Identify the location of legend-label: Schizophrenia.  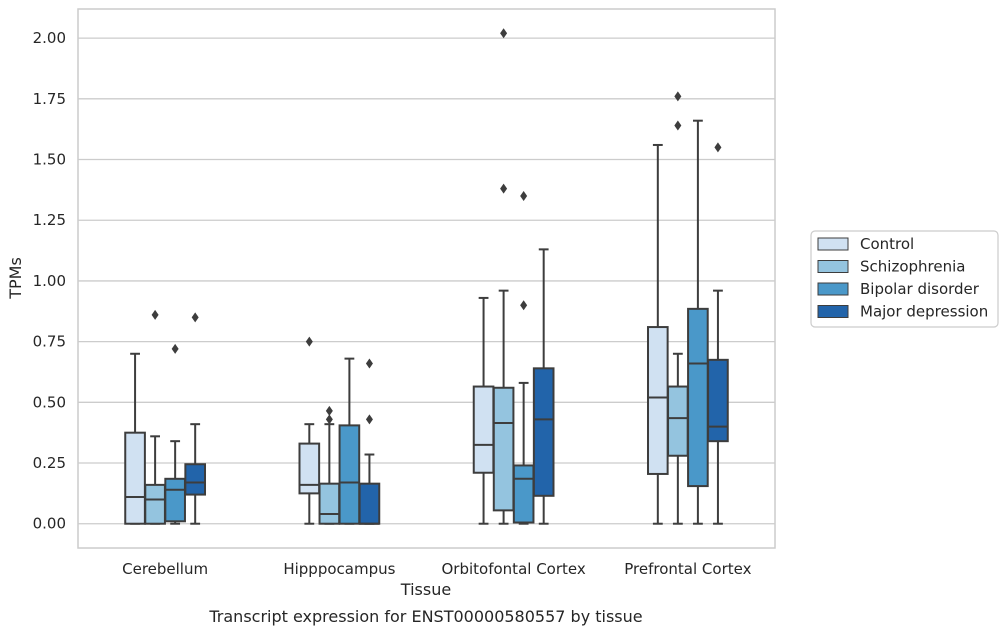
(912, 267).